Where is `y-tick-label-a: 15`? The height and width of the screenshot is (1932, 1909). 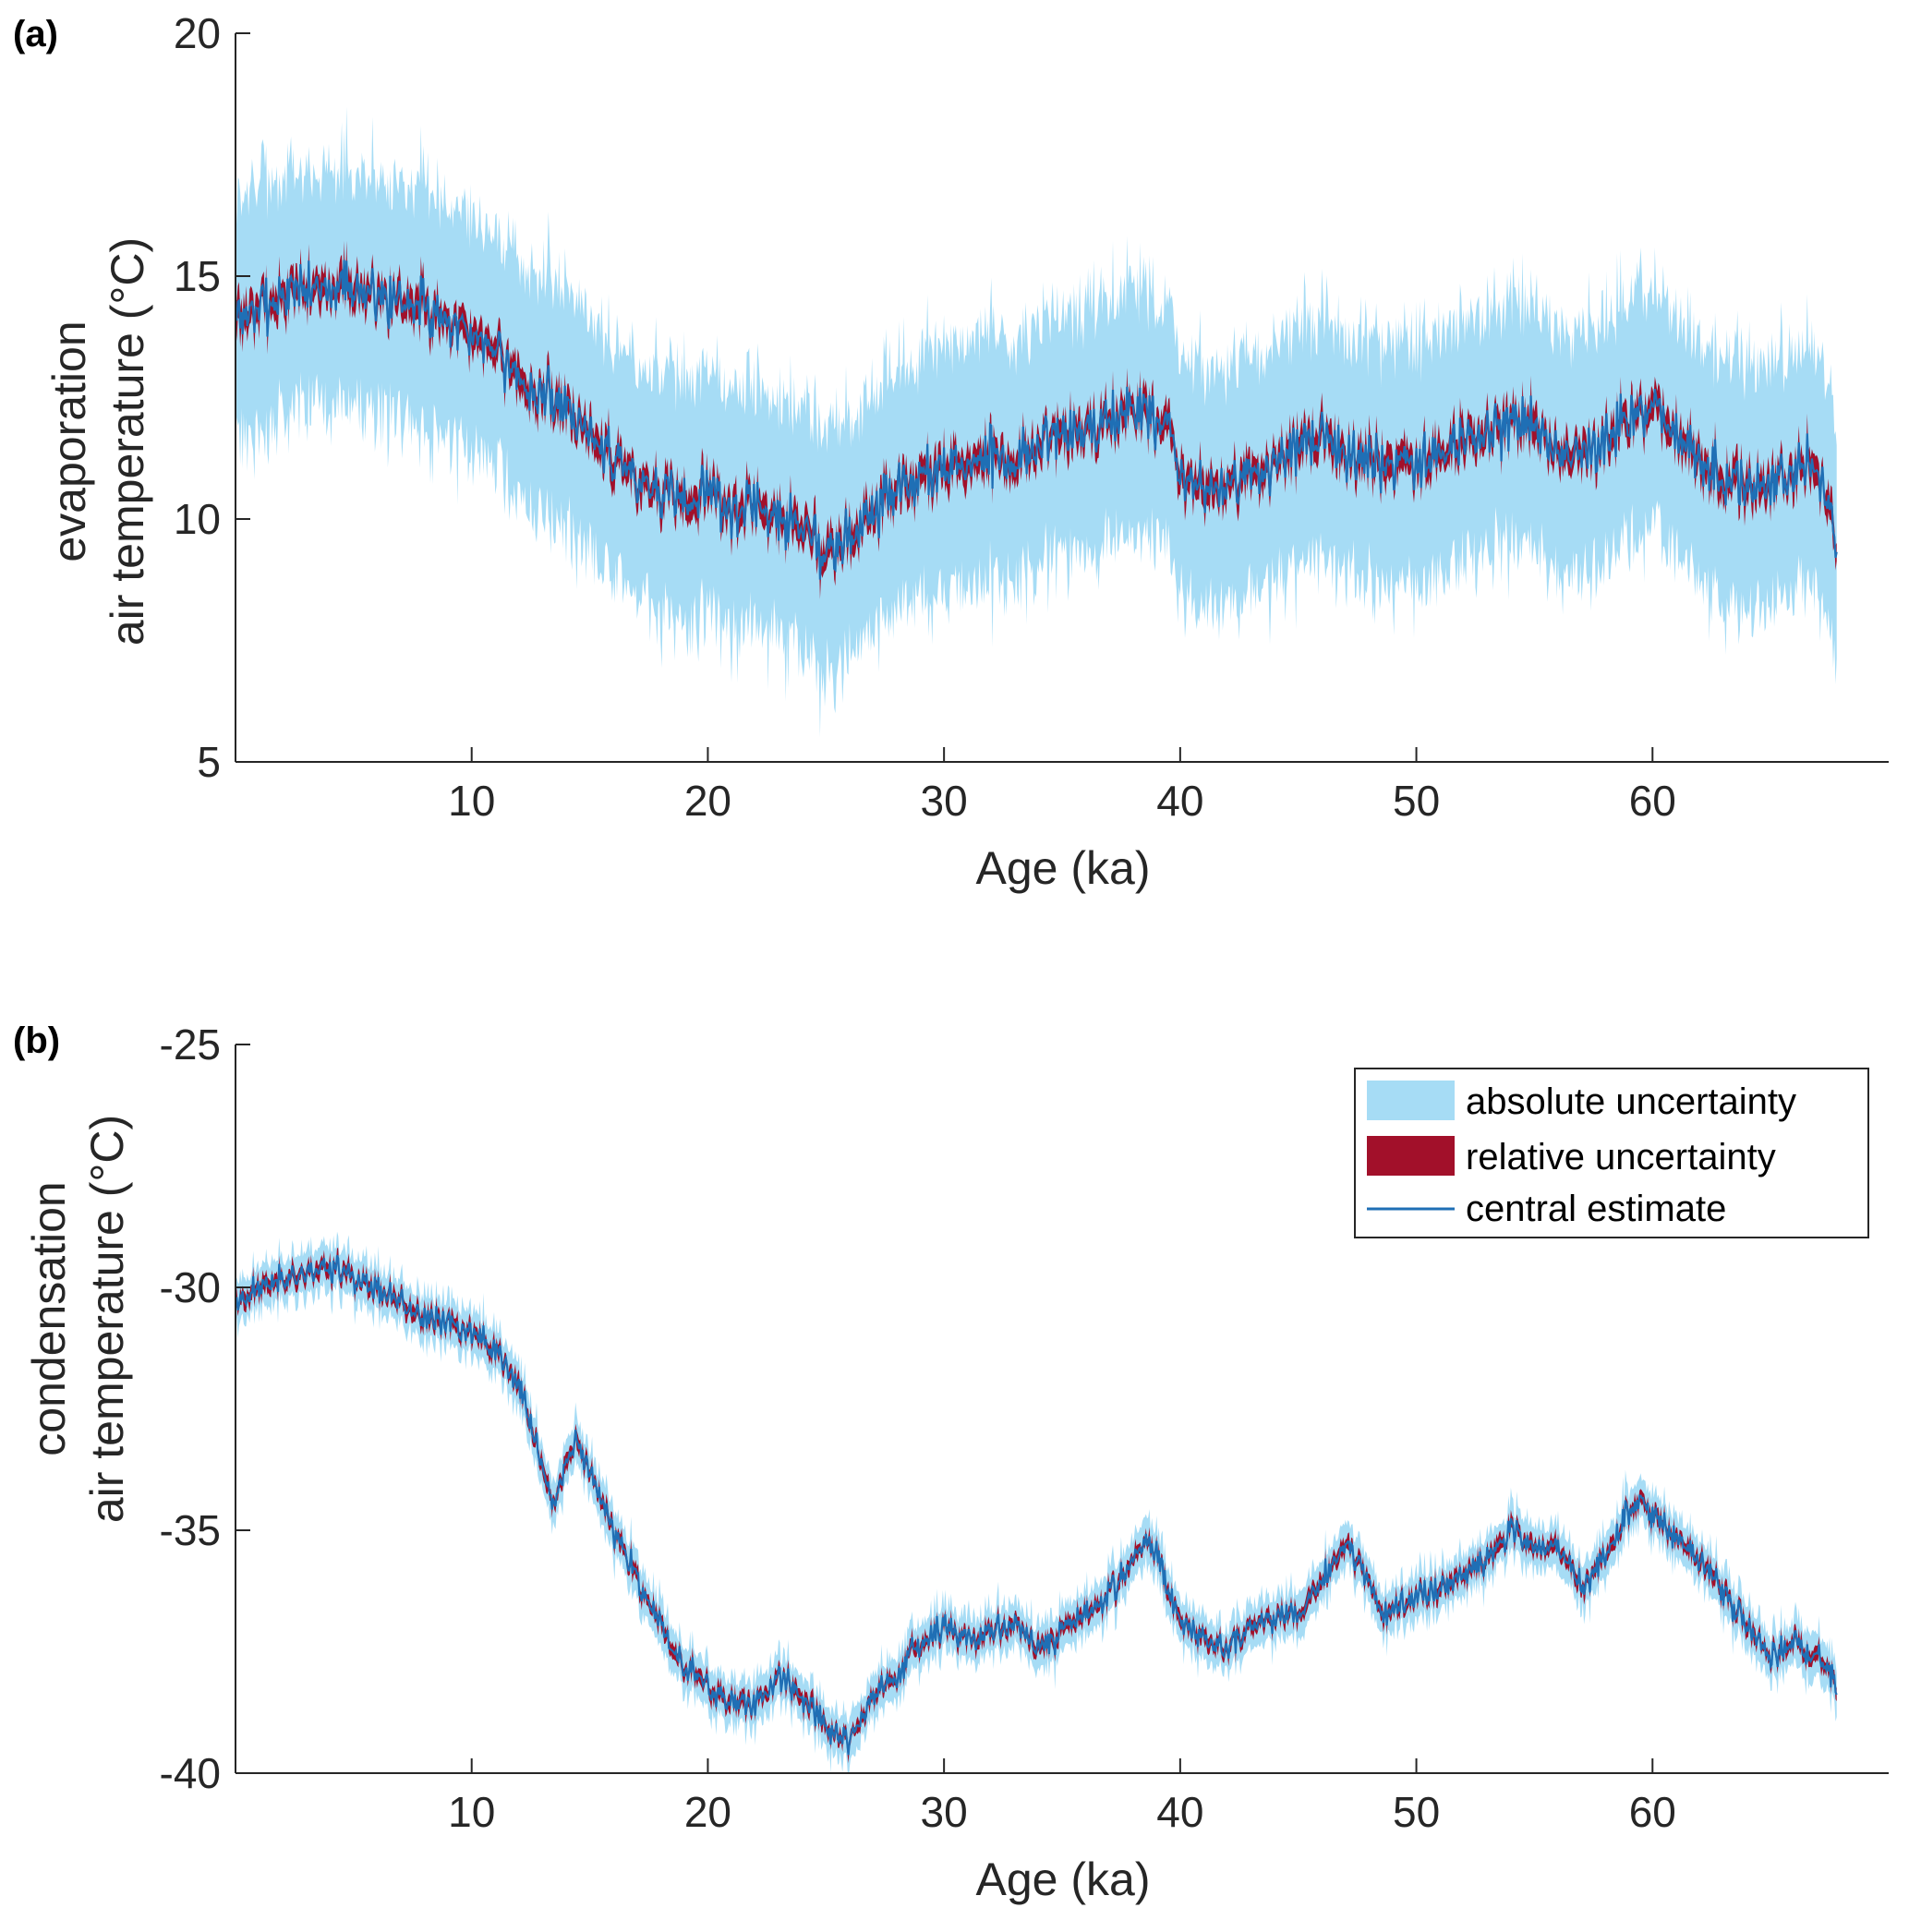 y-tick-label-a: 15 is located at coordinates (197, 276).